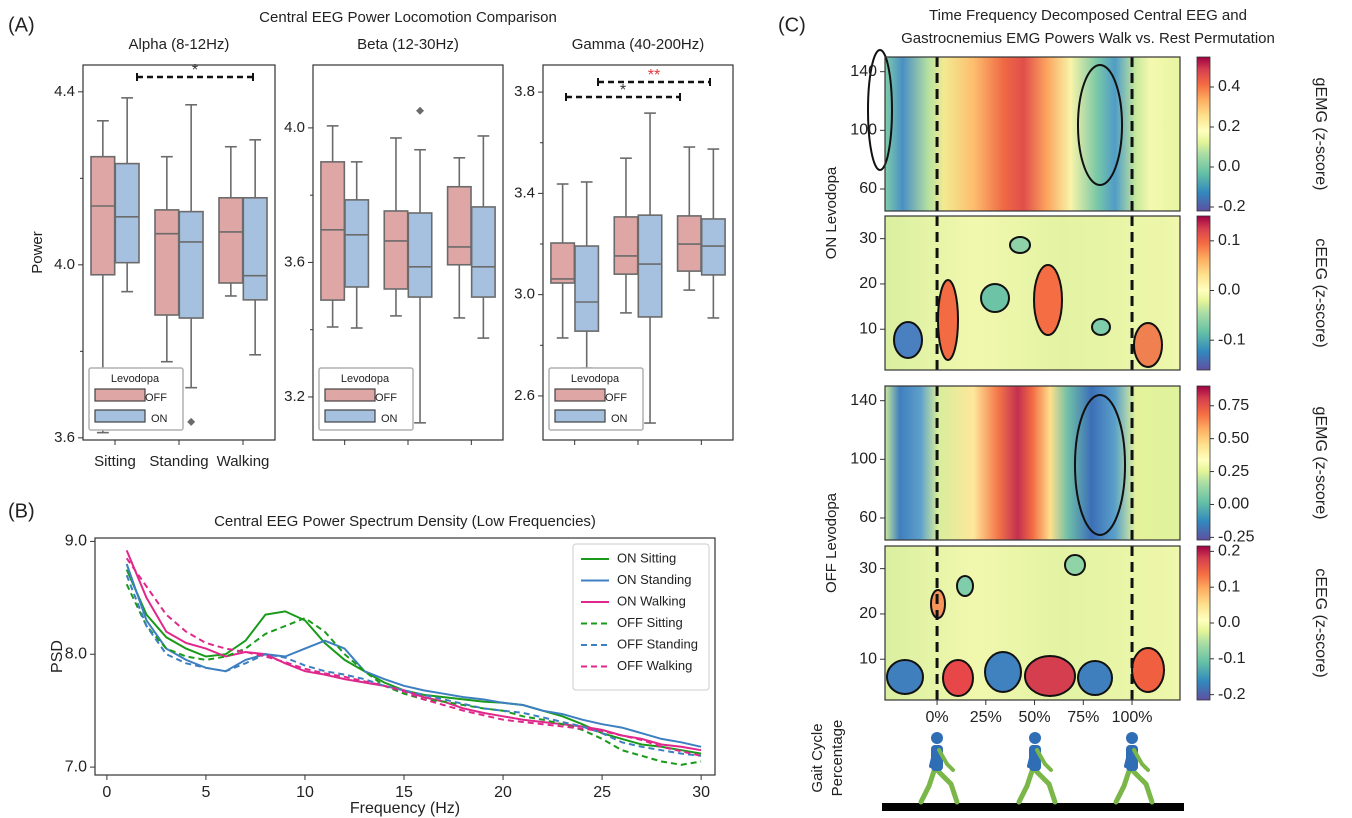  I want to click on x-tick-label: 0%, so click(936, 717).